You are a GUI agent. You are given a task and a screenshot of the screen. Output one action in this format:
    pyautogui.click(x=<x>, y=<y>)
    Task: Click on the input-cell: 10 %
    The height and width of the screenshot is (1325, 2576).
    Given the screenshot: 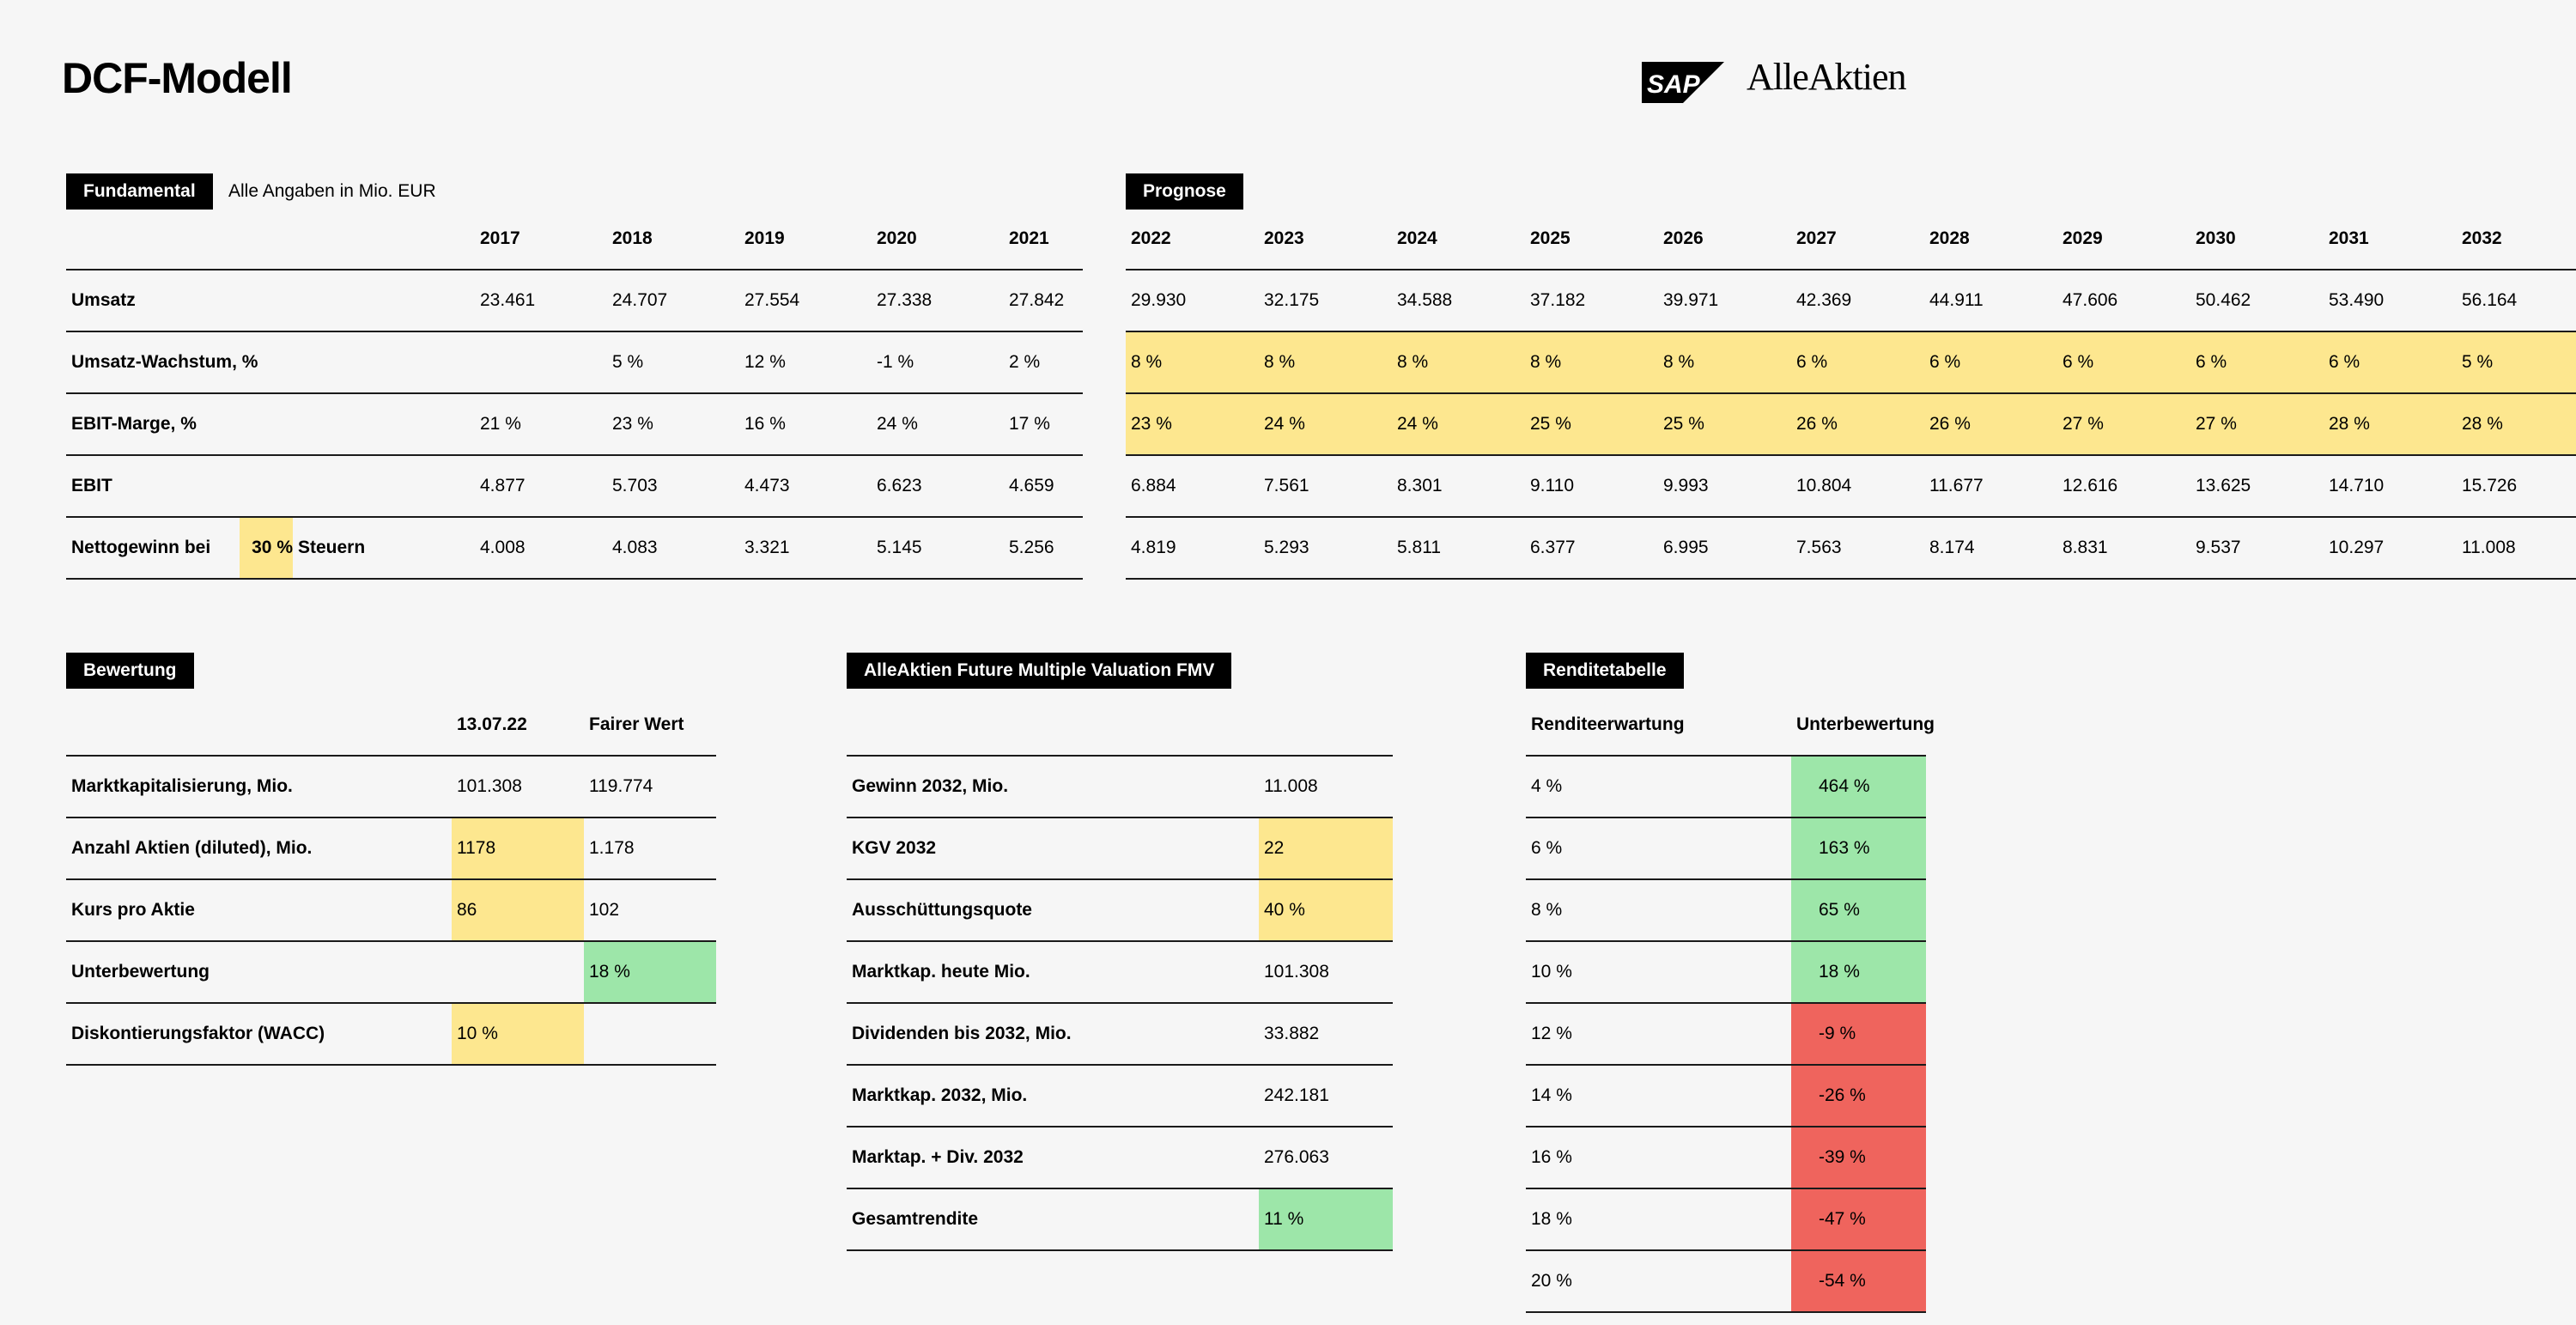 What is the action you would take?
    pyautogui.click(x=518, y=1034)
    